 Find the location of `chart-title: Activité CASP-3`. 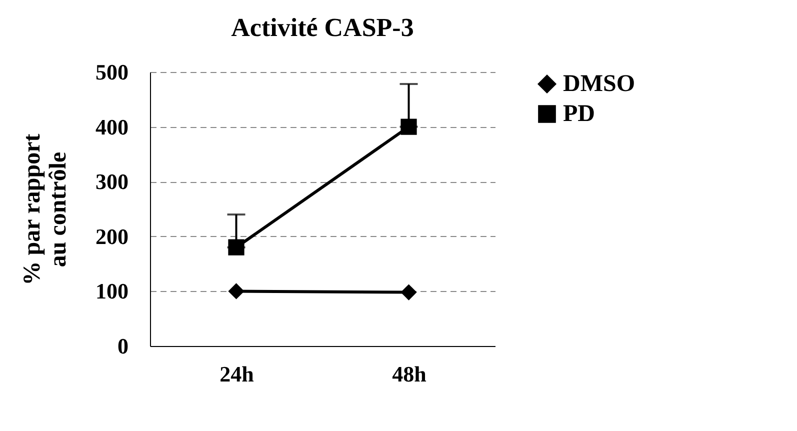

chart-title: Activité CASP-3 is located at coordinates (322, 27).